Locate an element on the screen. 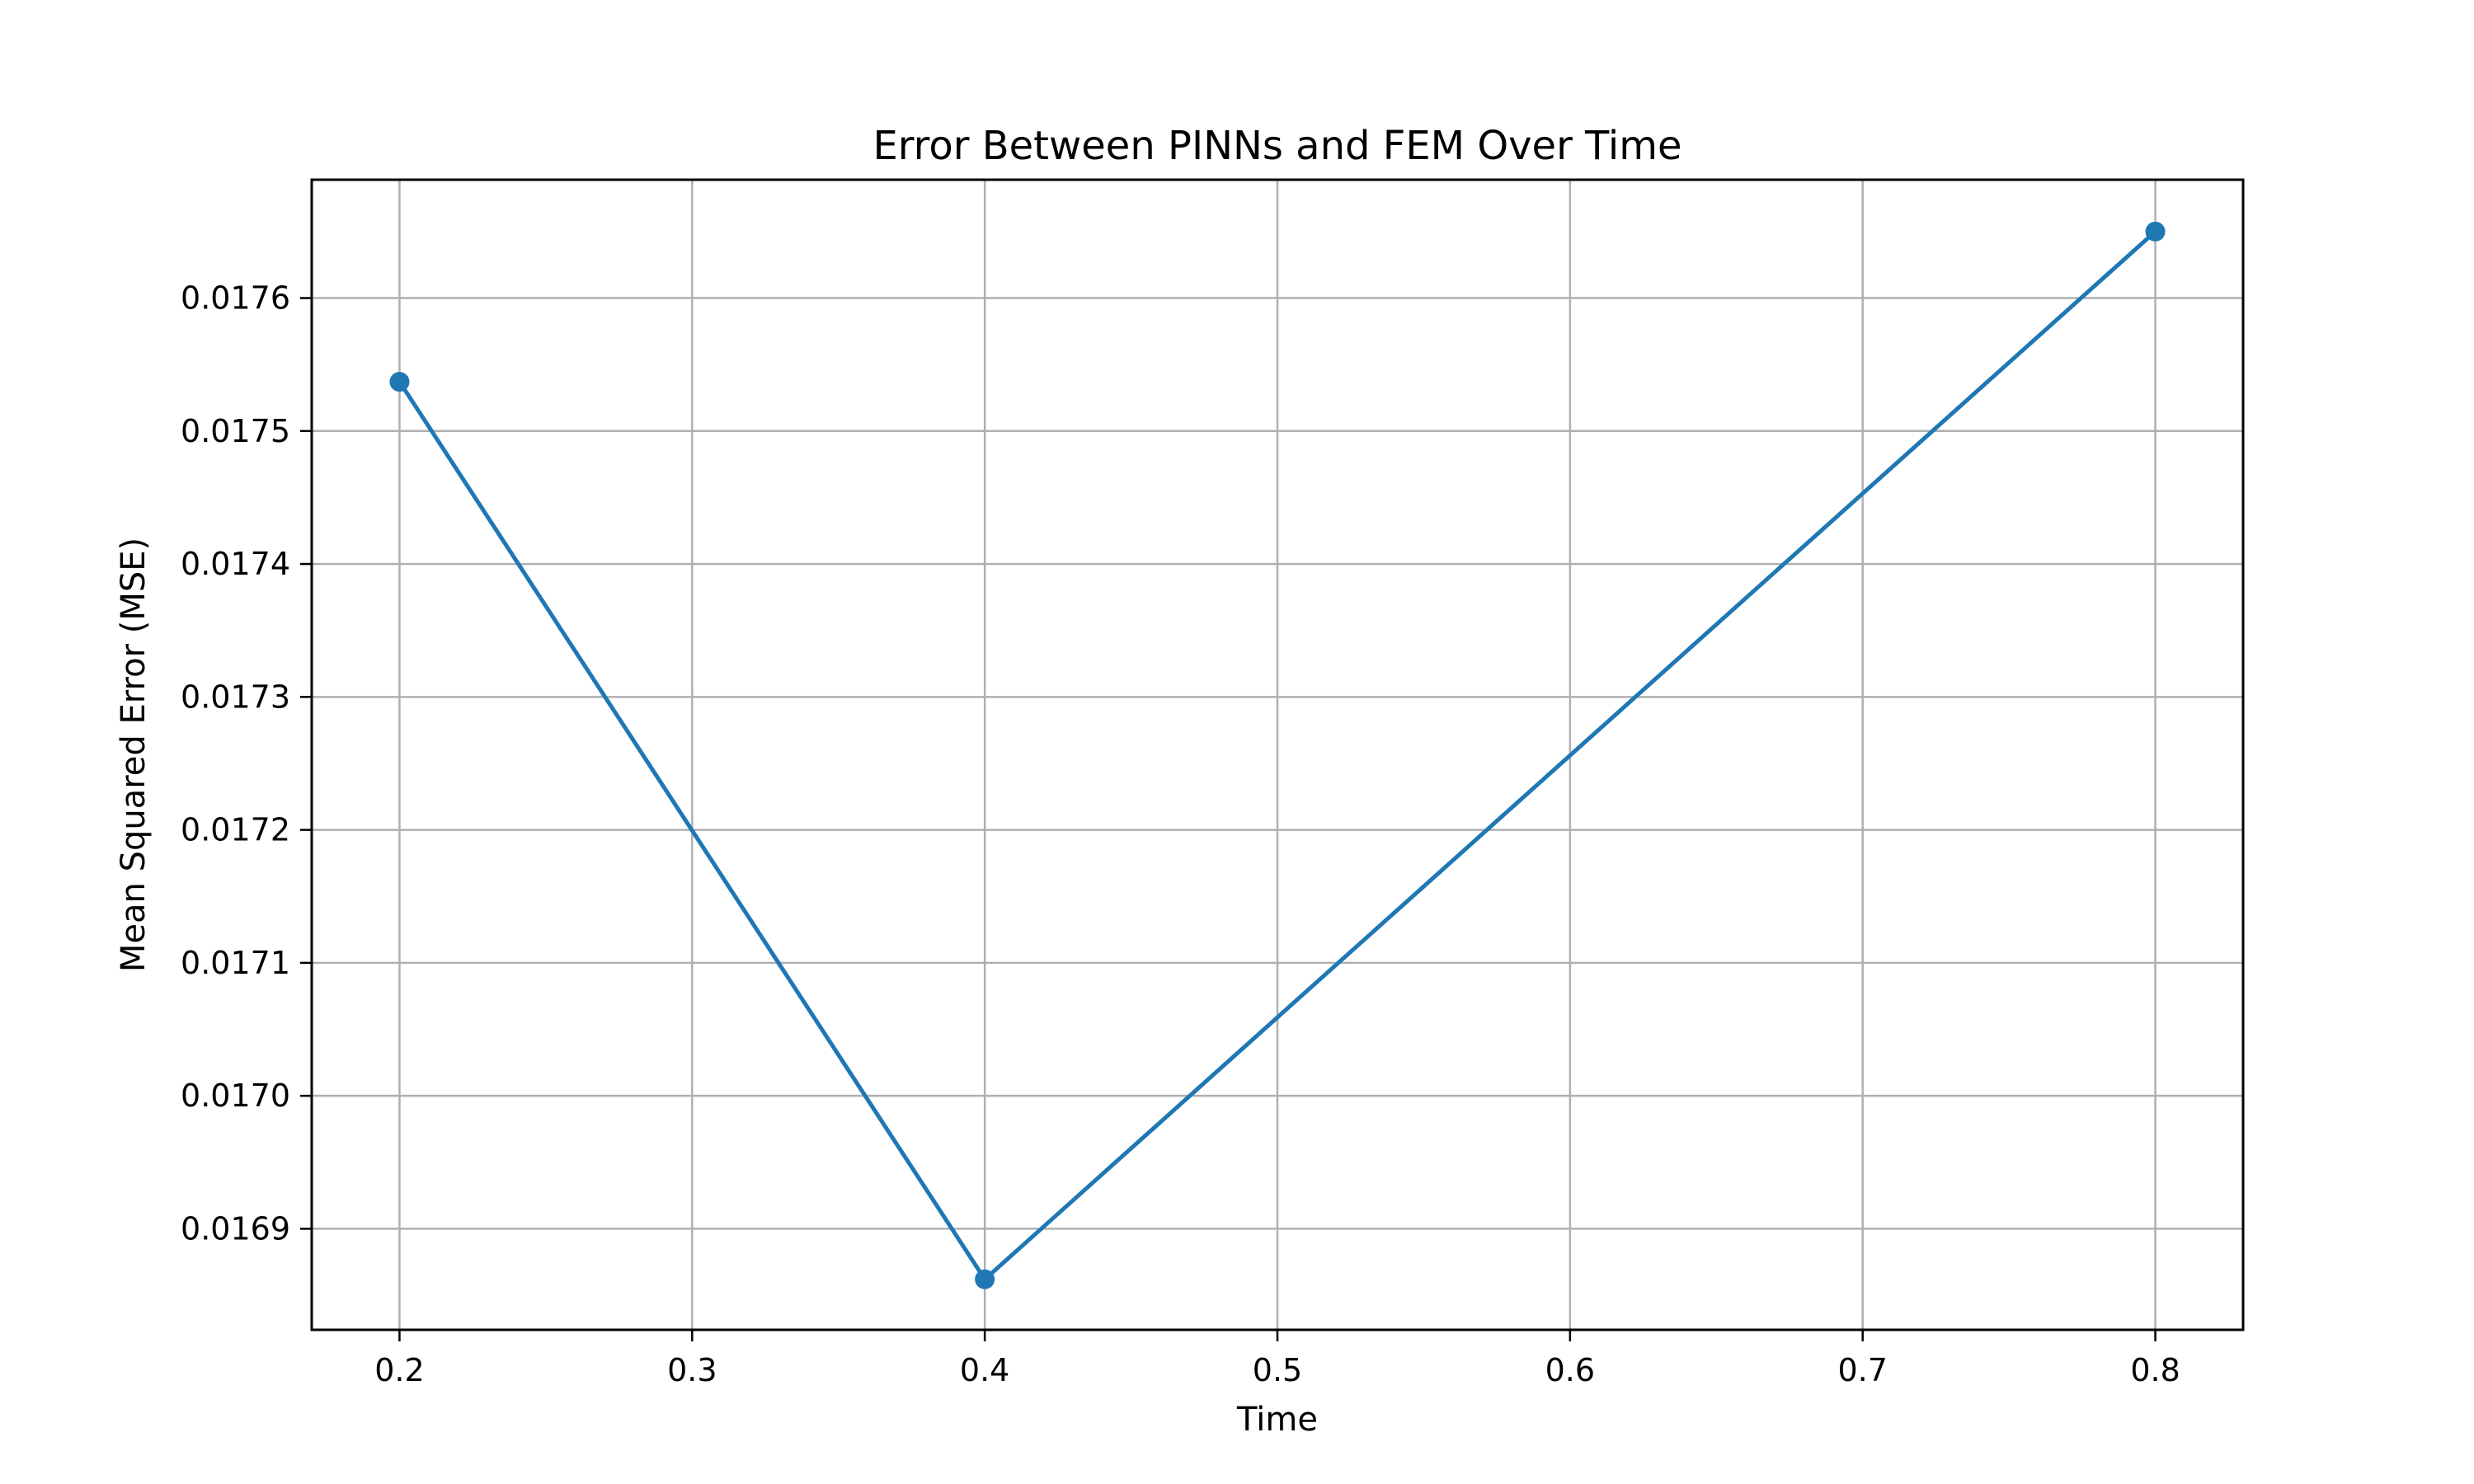 The width and height of the screenshot is (2474, 1484). chart-title: Error Between PINNs and FEM Over Time is located at coordinates (1276, 146).